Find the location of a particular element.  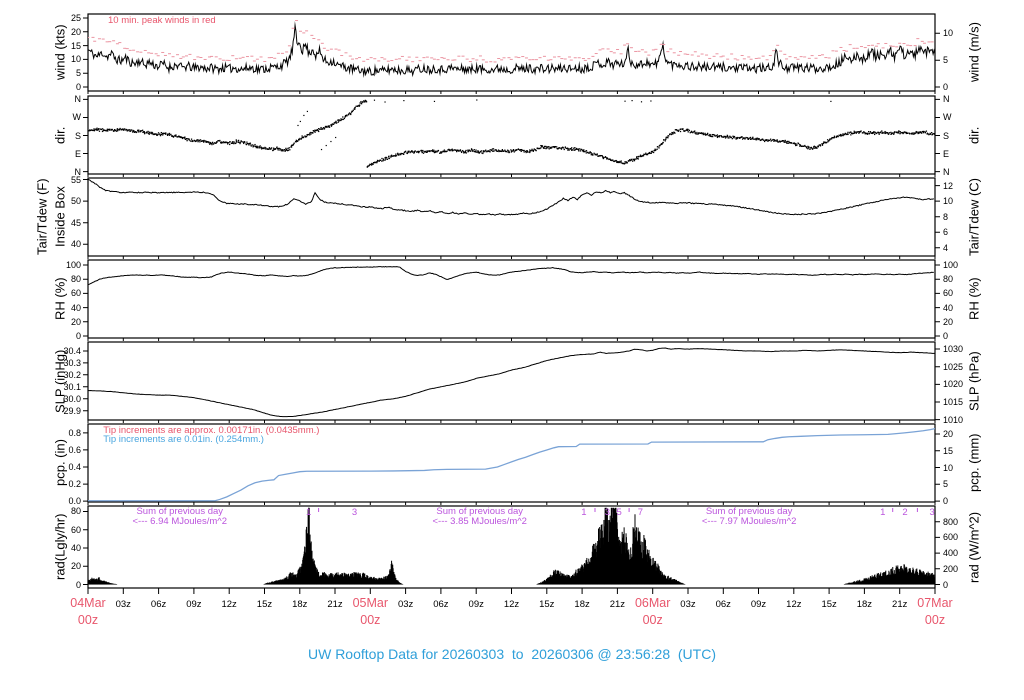

y-tick-label-right: 200 is located at coordinates (951, 568).